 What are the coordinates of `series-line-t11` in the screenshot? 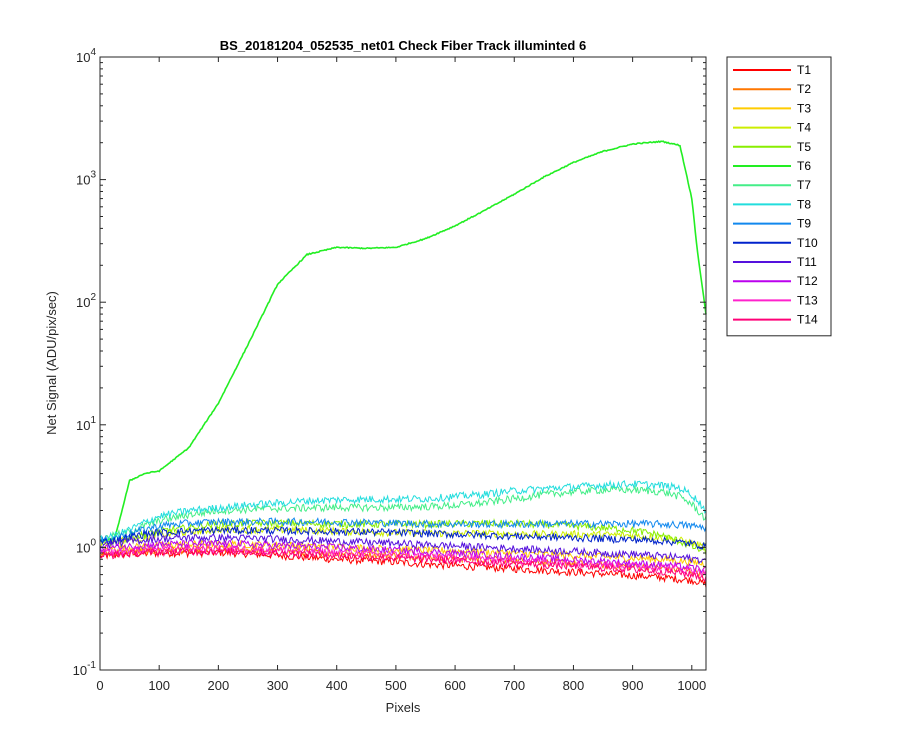 It's located at (403, 548).